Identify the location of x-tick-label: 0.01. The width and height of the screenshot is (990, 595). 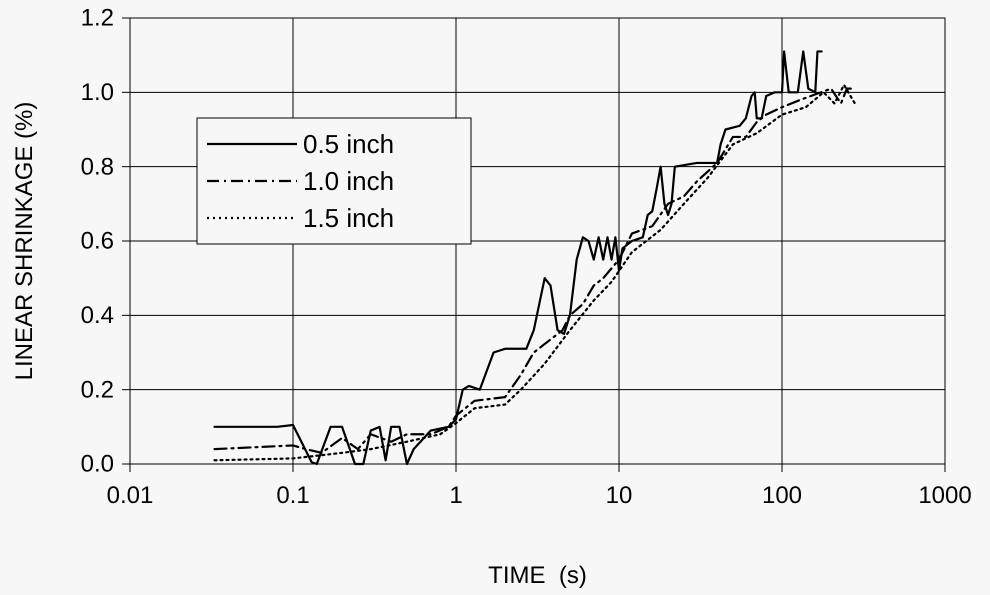
(130, 496).